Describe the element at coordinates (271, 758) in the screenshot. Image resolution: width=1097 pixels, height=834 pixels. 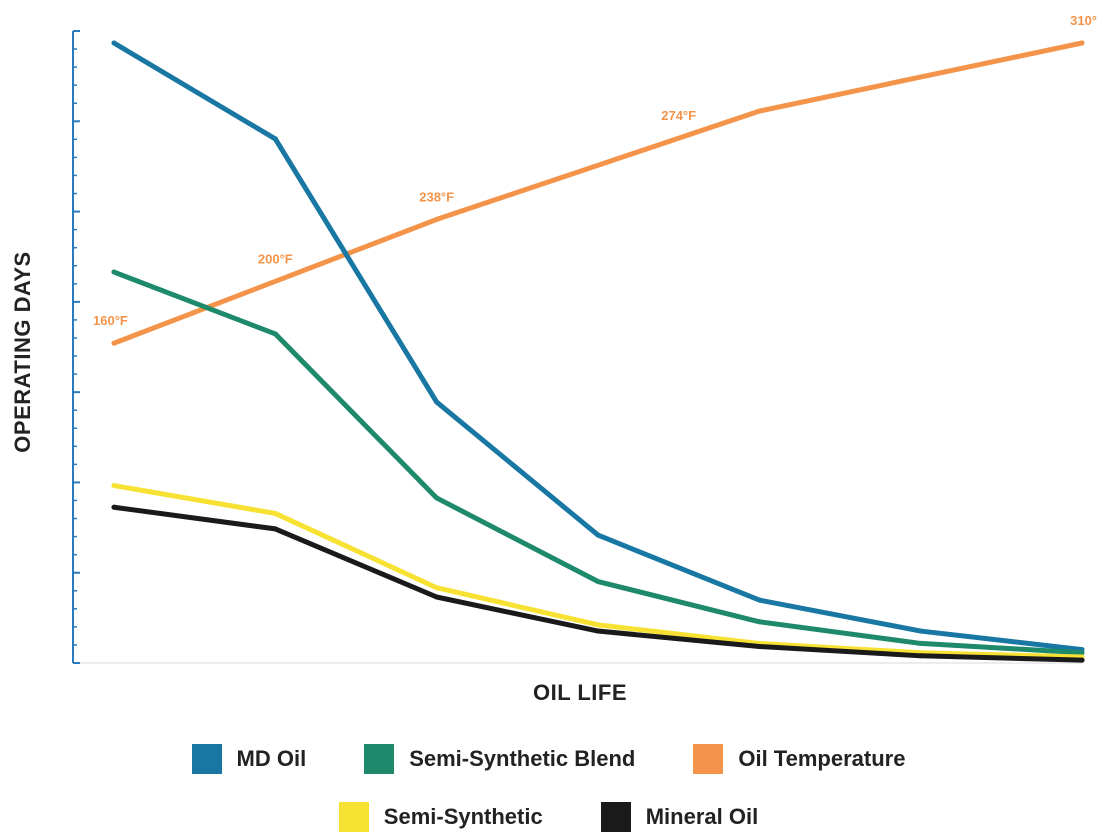
I see `legend-label-md-oil: MD Oil` at that location.